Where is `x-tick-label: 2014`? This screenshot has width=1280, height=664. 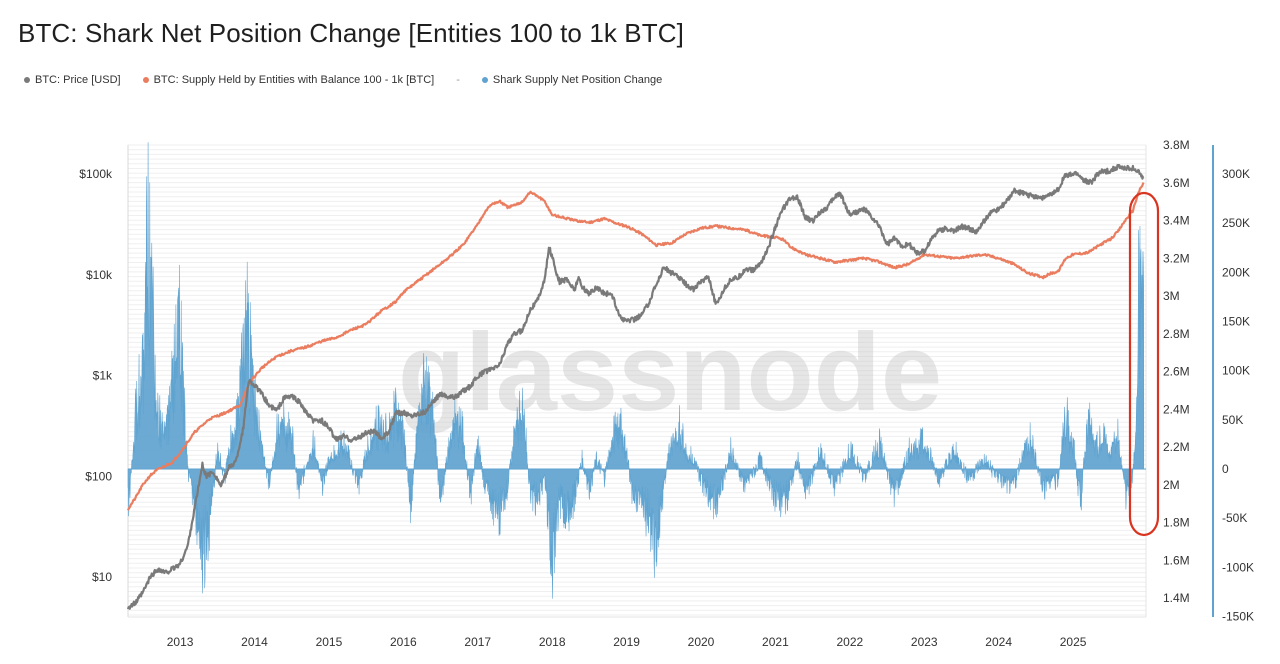
x-tick-label: 2014 is located at coordinates (254, 642).